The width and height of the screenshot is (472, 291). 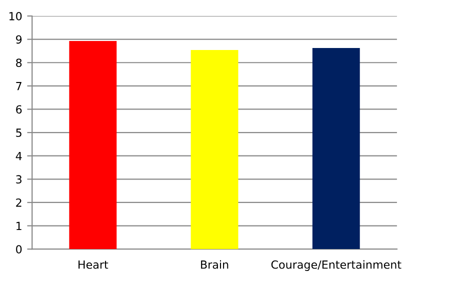 I want to click on y-tick-label: 8, so click(x=19, y=63).